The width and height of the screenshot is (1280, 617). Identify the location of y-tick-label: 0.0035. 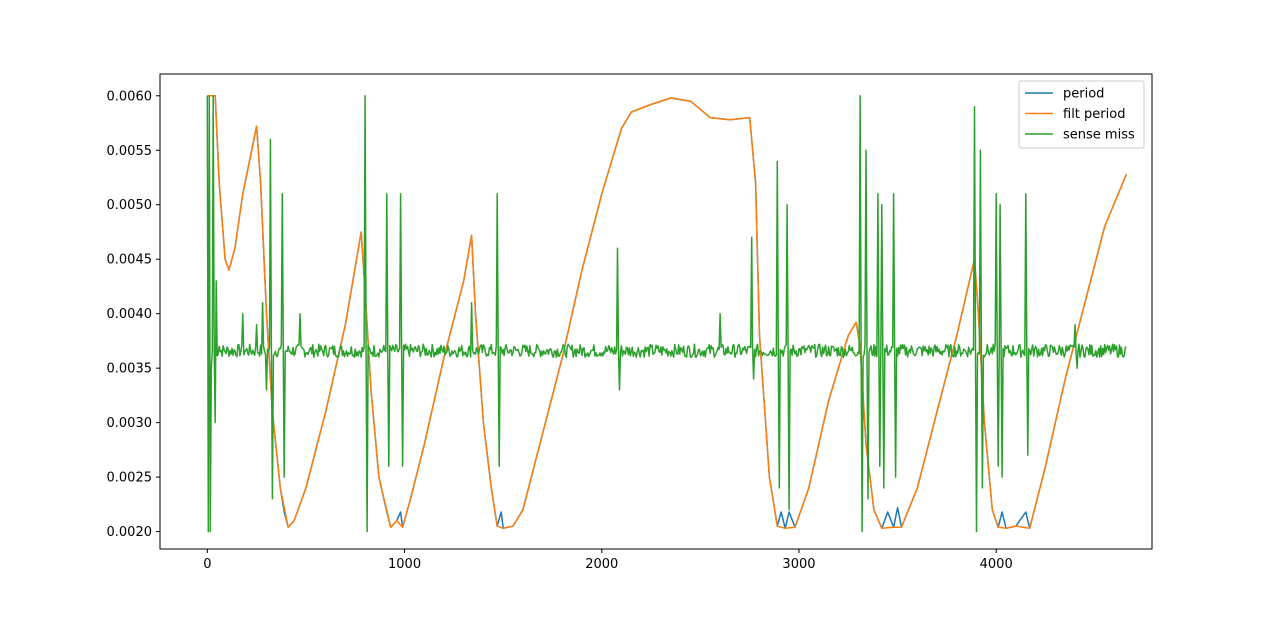
(130, 369).